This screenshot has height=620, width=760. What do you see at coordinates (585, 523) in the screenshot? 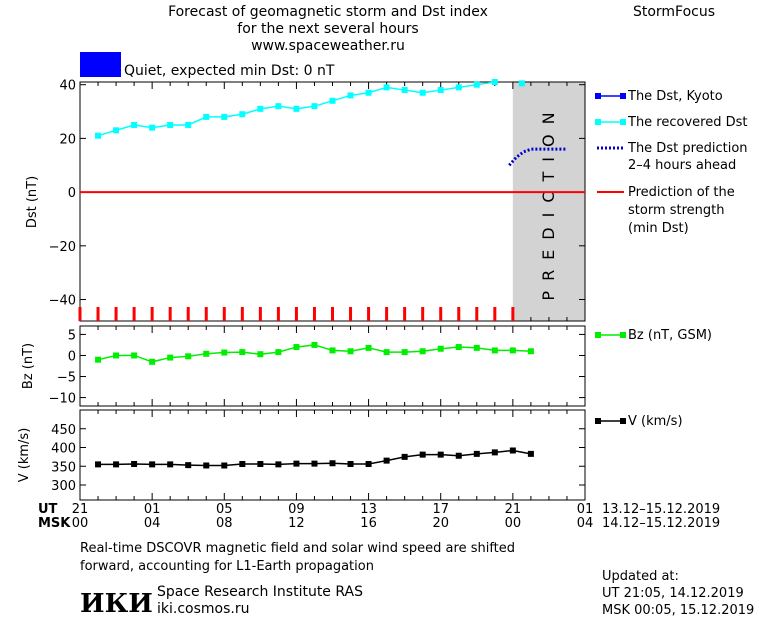
I see `msk-tick-label: 04` at bounding box center [585, 523].